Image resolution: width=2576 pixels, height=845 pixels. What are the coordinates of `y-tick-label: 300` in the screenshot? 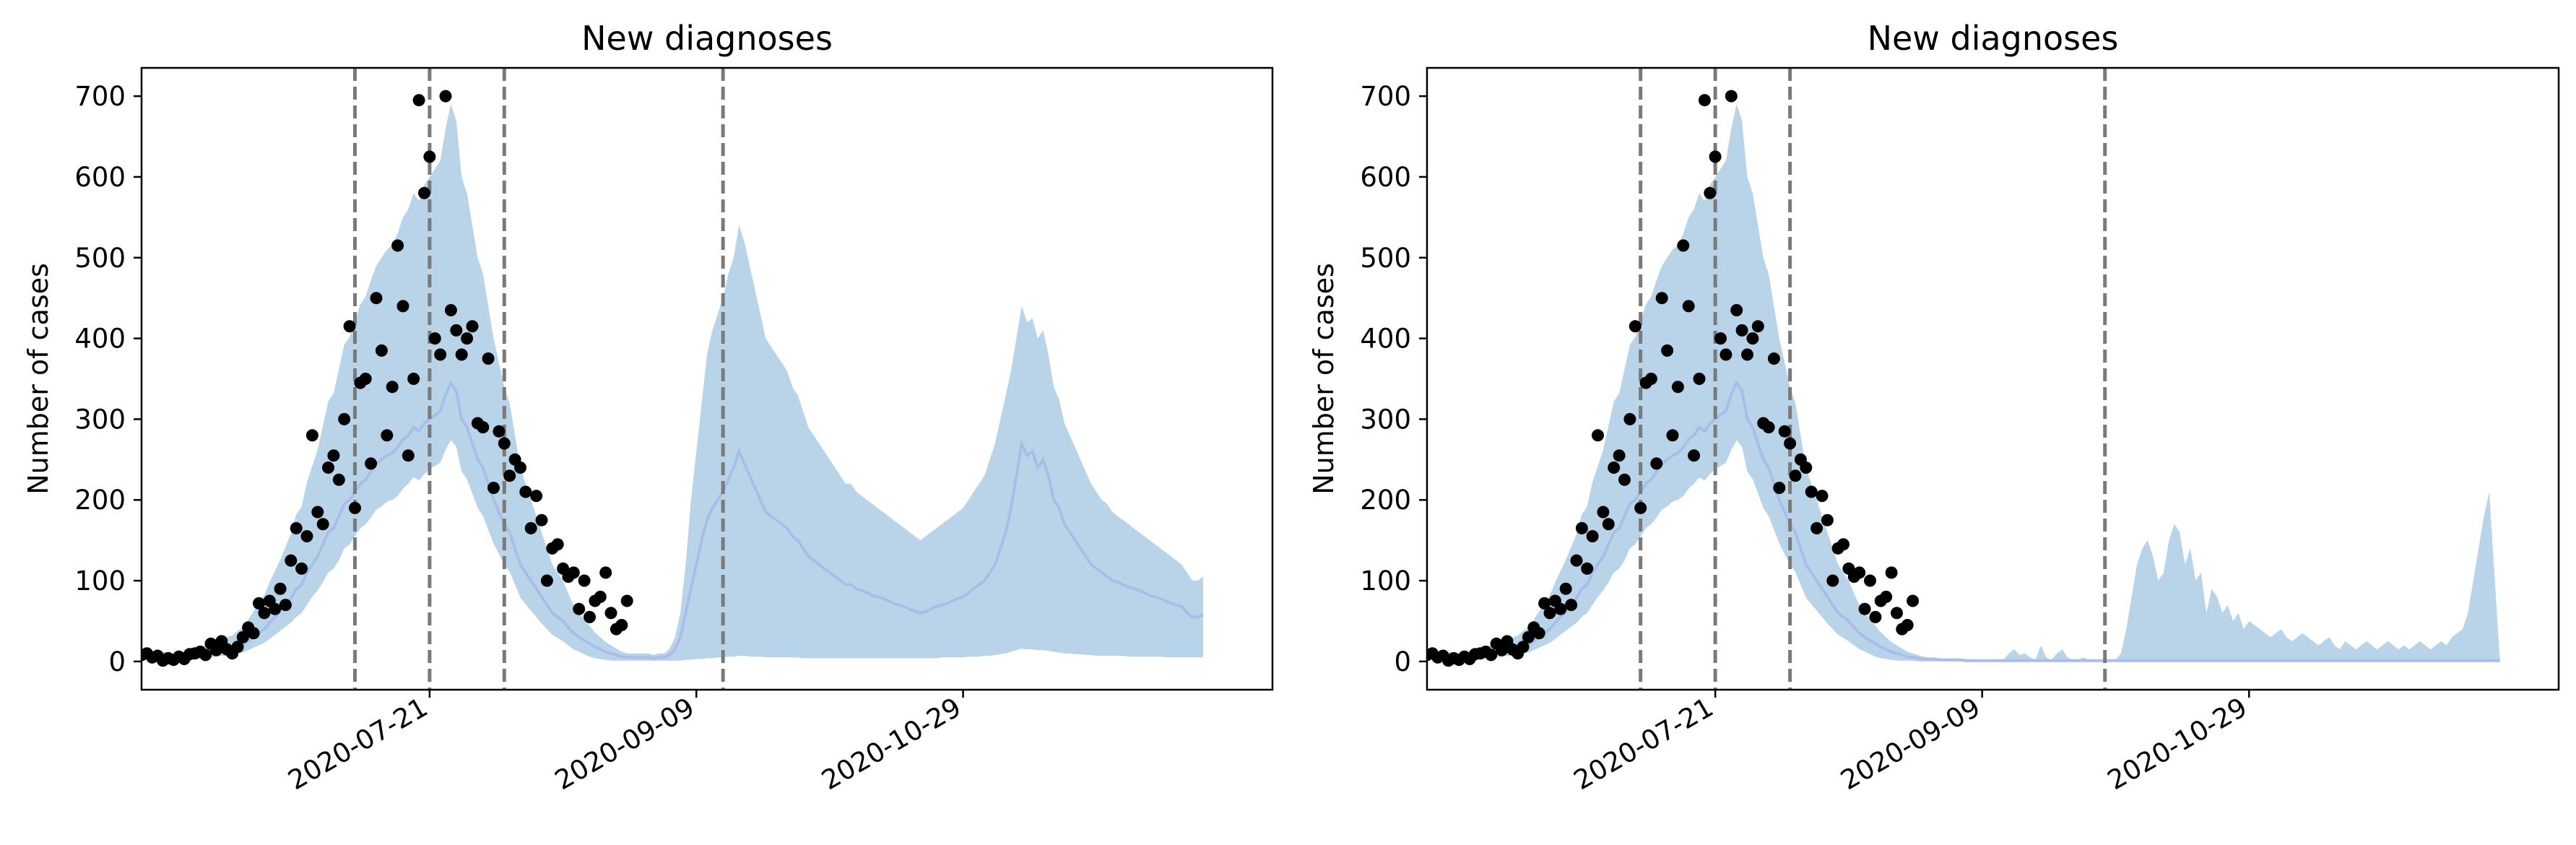 It's located at (1385, 419).